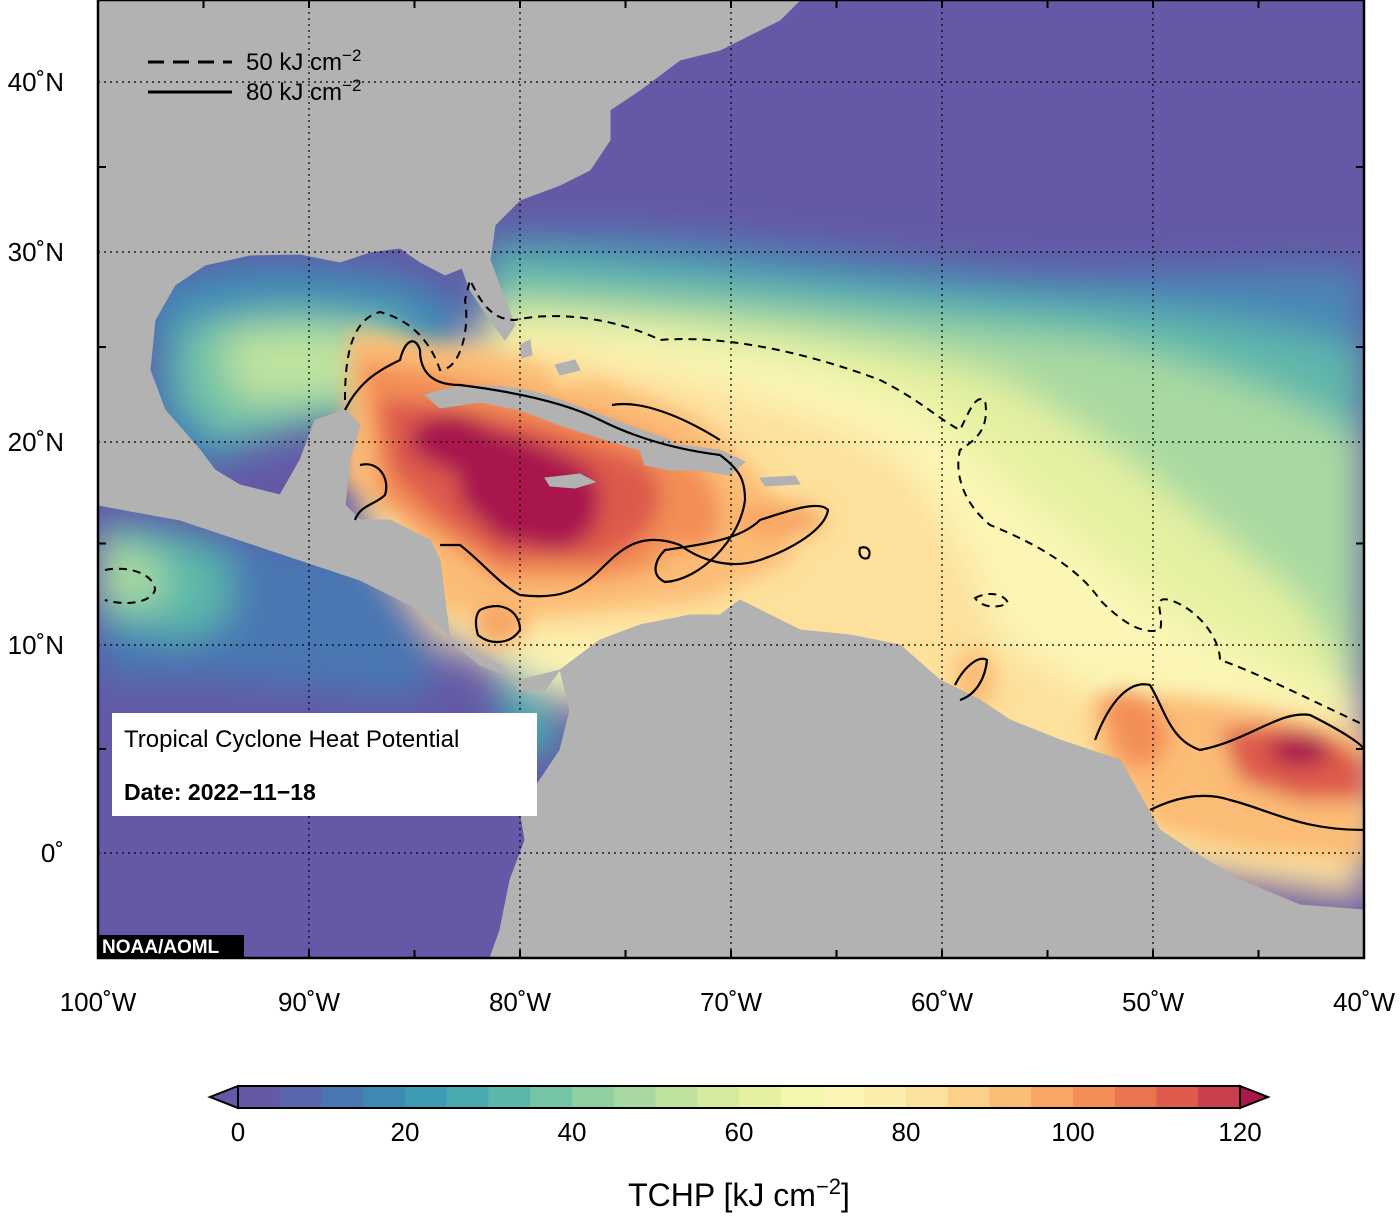 The image size is (1400, 1217). What do you see at coordinates (906, 1132) in the screenshot?
I see `colorbar-tick-label: 80` at bounding box center [906, 1132].